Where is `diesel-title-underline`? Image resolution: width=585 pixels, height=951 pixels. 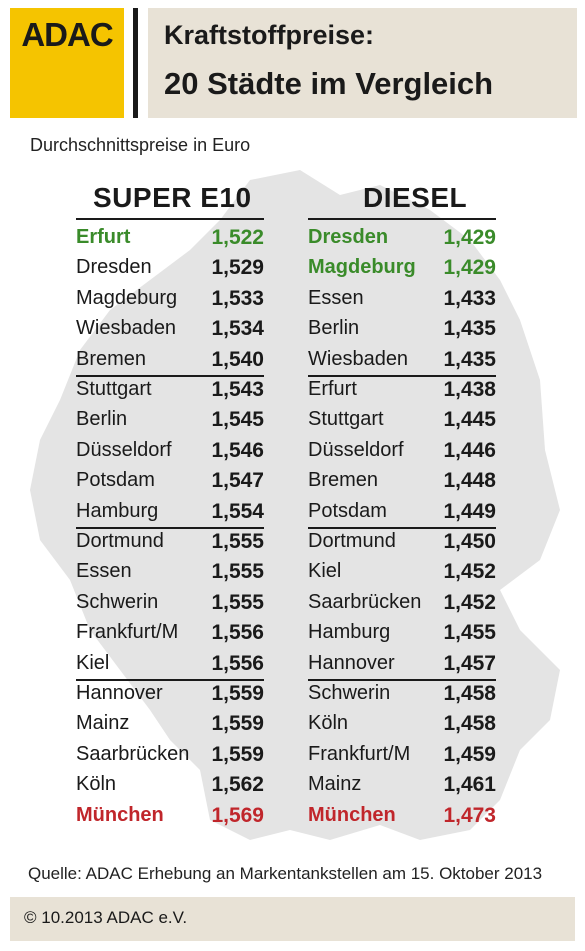
diesel-title-underline is located at coordinates (402, 219).